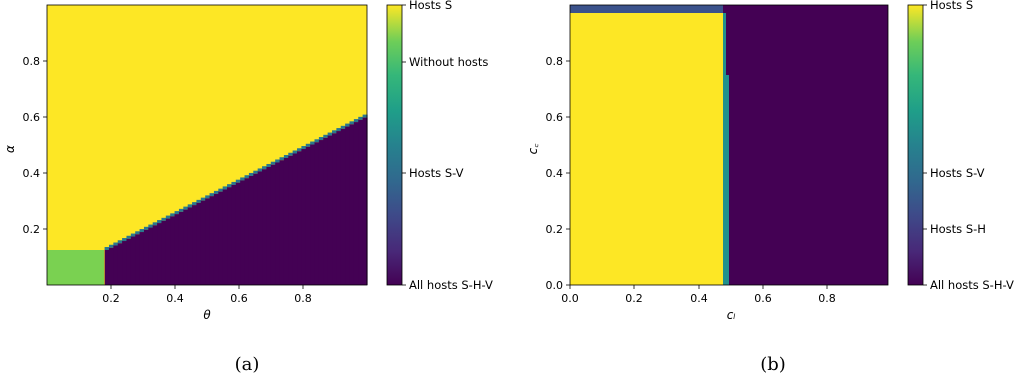 This screenshot has width=1023, height=381. I want to click on panel-a-colorbar-label: All hosts S-H-V, so click(451, 285).